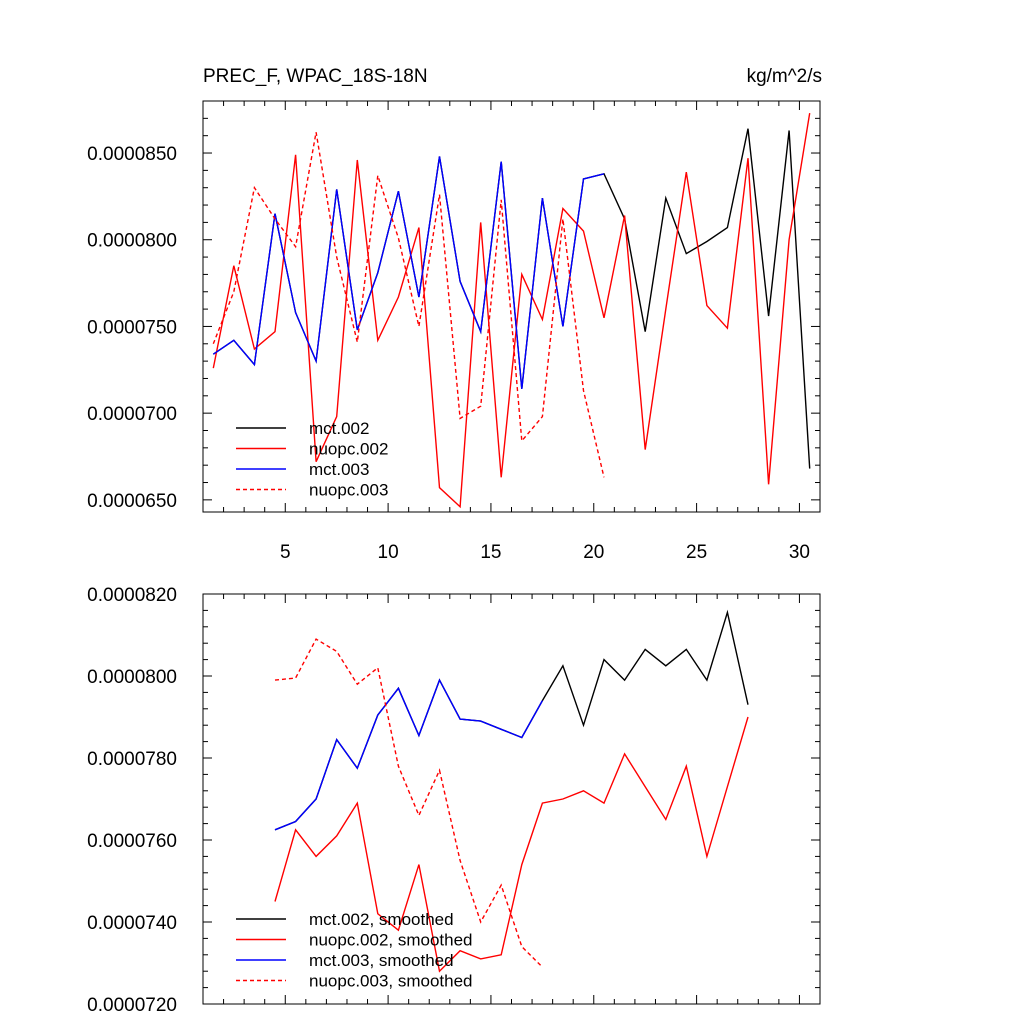  I want to click on x-tick-label: 15, so click(490, 552).